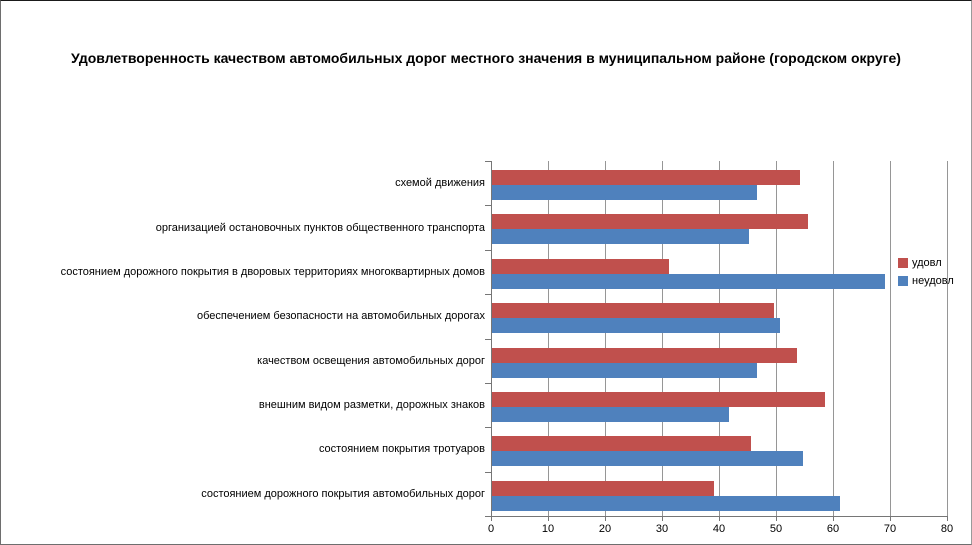 This screenshot has width=972, height=545. Describe the element at coordinates (947, 529) in the screenshot. I see `x-tick-label: 80` at that location.